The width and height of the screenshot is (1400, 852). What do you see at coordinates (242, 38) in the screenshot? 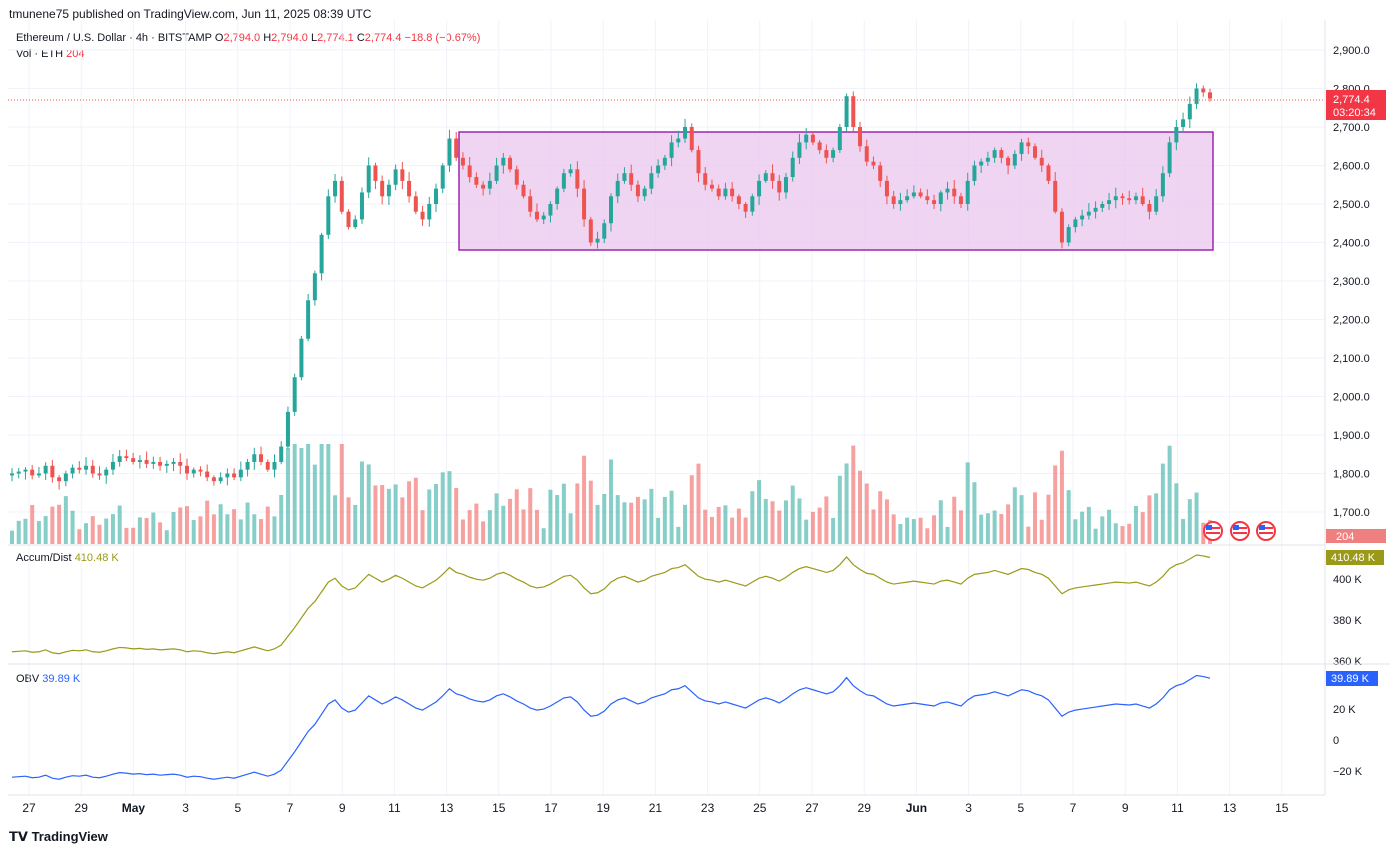
I see `ohlc-open: 2,794.0` at bounding box center [242, 38].